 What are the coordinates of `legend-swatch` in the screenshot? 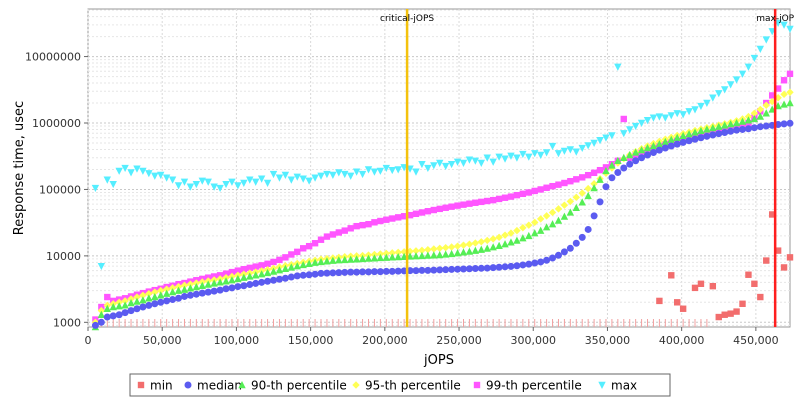 It's located at (242, 385).